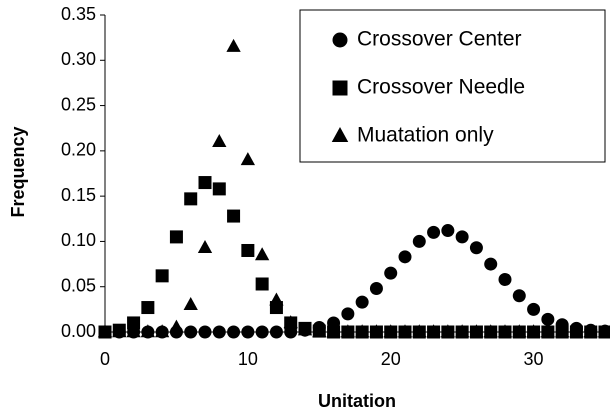 The width and height of the screenshot is (610, 417). Describe the element at coordinates (534, 359) in the screenshot. I see `x-tick-label: 30` at that location.